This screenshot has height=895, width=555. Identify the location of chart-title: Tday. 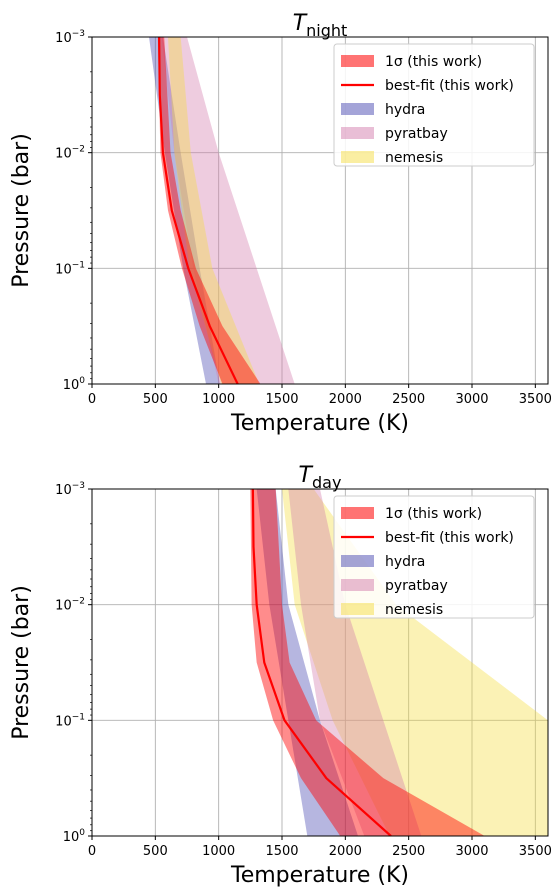
(320, 477).